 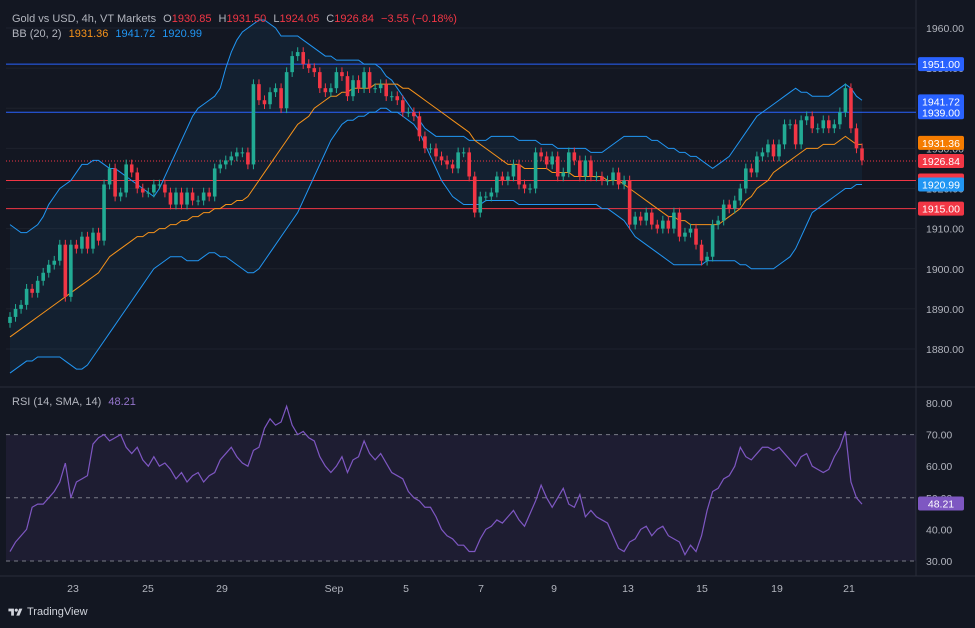 I want to click on time-tick-label: 21, so click(x=849, y=589).